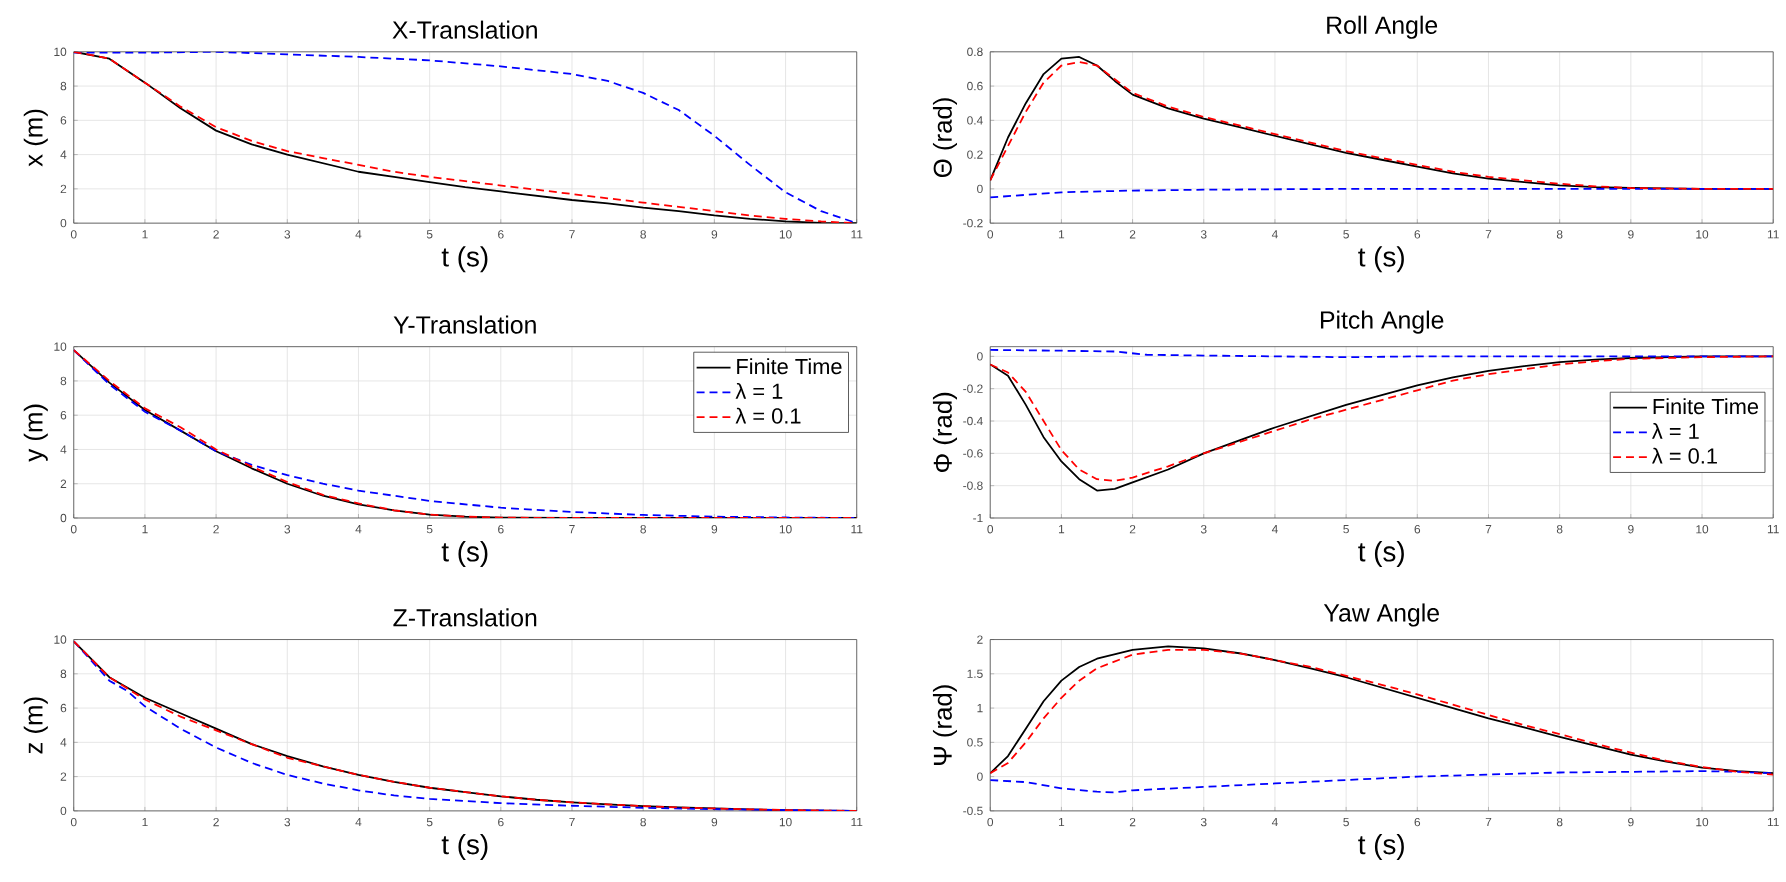 The height and width of the screenshot is (882, 1786). What do you see at coordinates (35, 433) in the screenshot?
I see `y-axis-title: y (m)` at bounding box center [35, 433].